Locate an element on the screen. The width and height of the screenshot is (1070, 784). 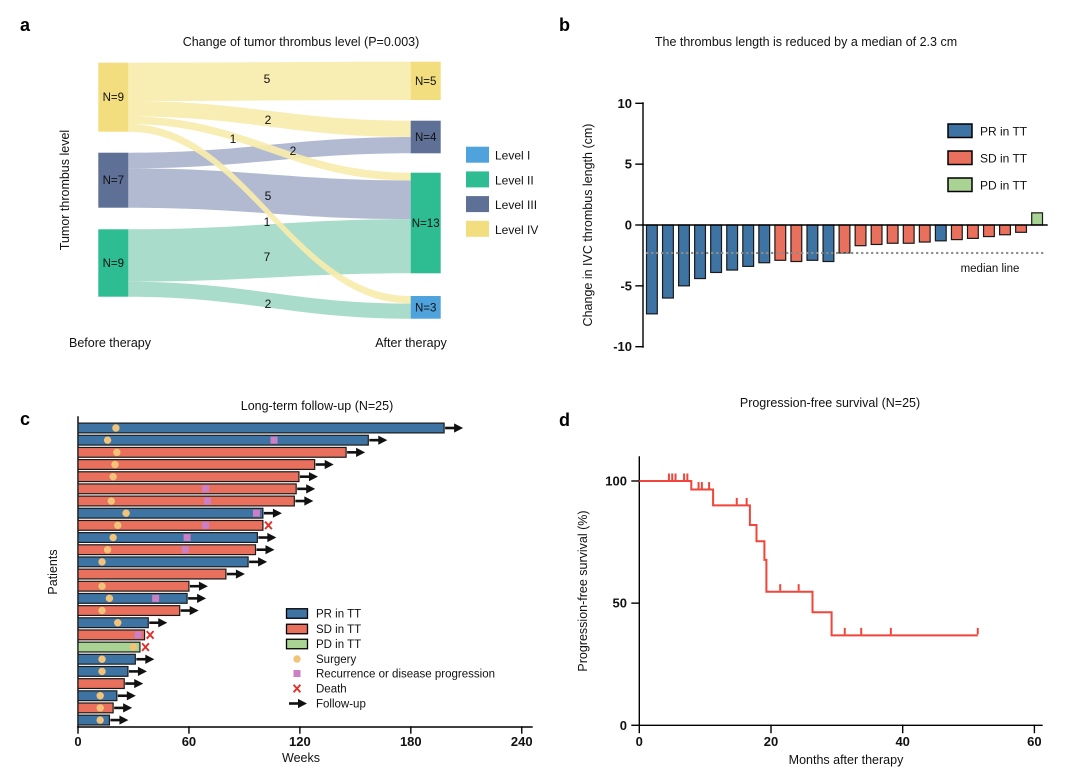
sankey-flow-value: 5 is located at coordinates (267, 79).